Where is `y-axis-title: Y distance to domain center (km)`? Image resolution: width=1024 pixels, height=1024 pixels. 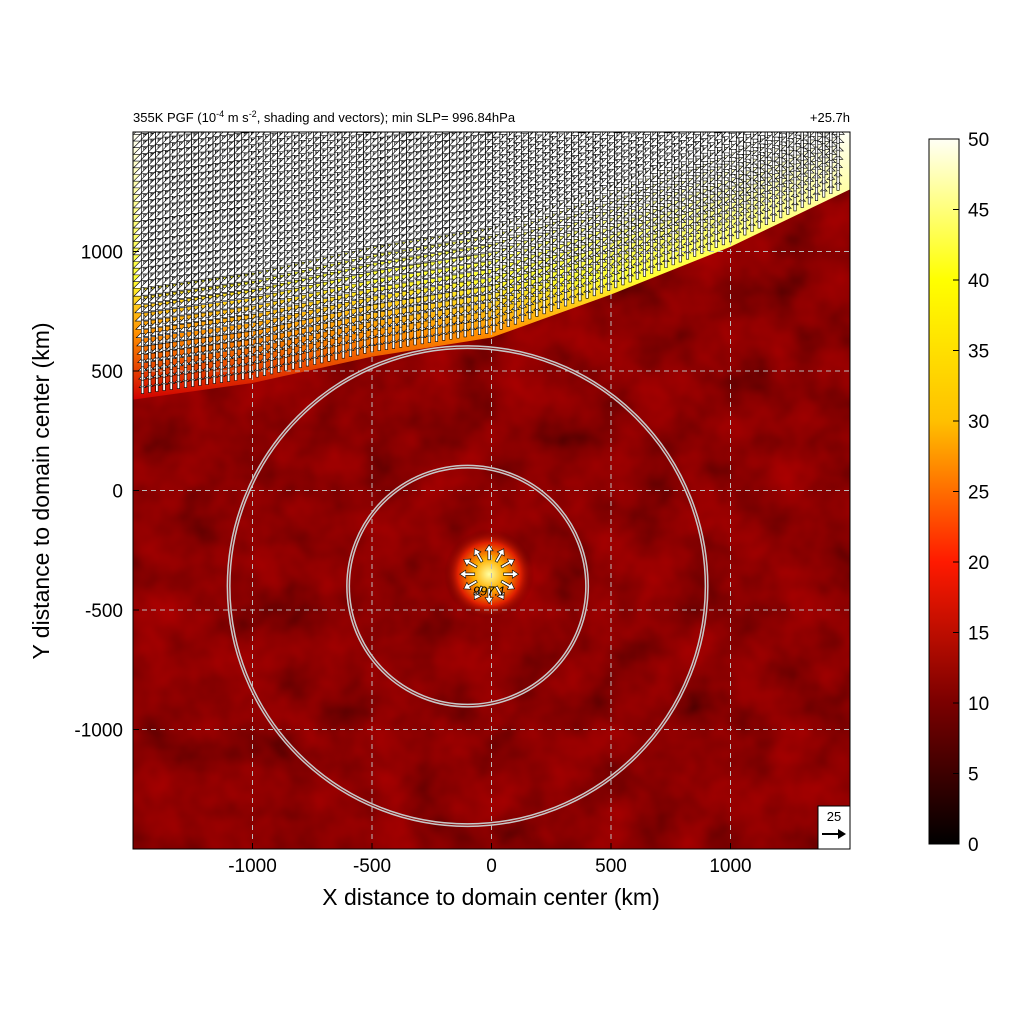
y-axis-title: Y distance to domain center (km) is located at coordinates (41, 490).